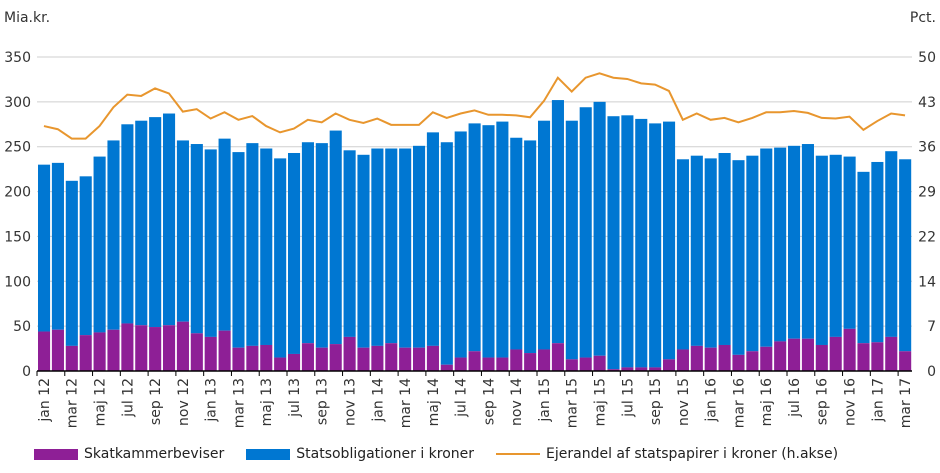 The width and height of the screenshot is (940, 473). I want to click on x-tick-label: nov 15, so click(684, 402).